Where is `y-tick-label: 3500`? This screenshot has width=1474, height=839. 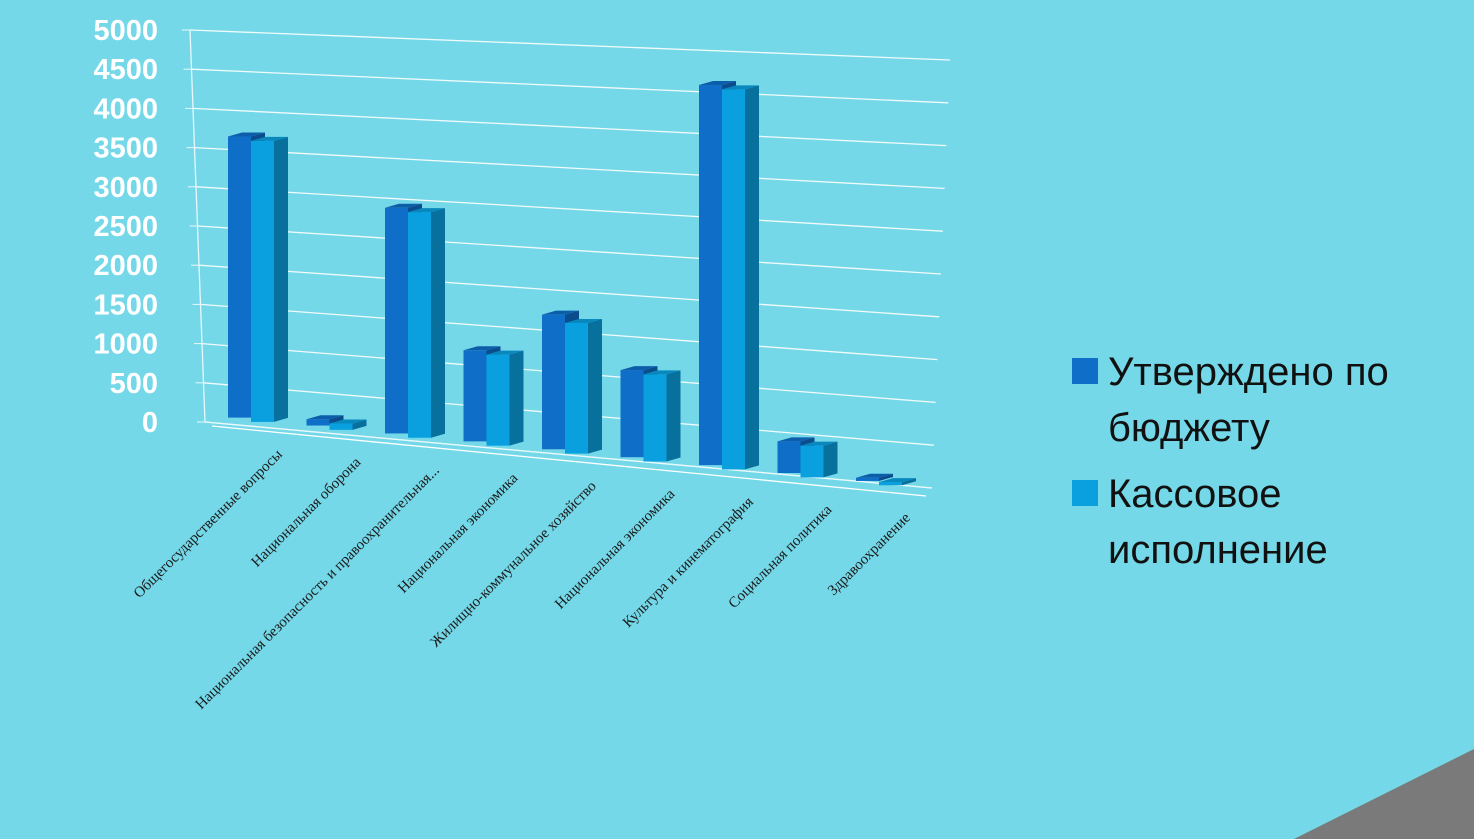 y-tick-label: 3500 is located at coordinates (125, 149).